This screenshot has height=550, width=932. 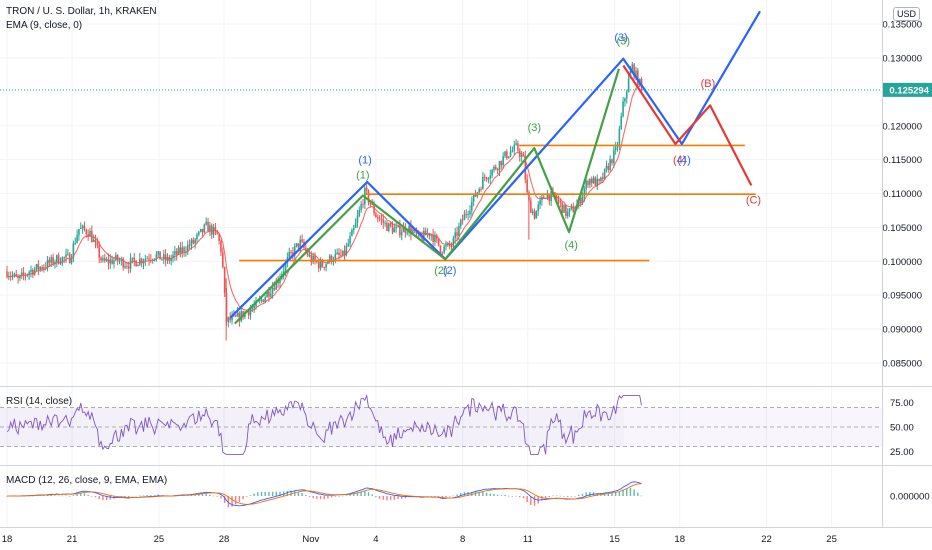 I want to click on time-axis-label: 11, so click(x=528, y=539).